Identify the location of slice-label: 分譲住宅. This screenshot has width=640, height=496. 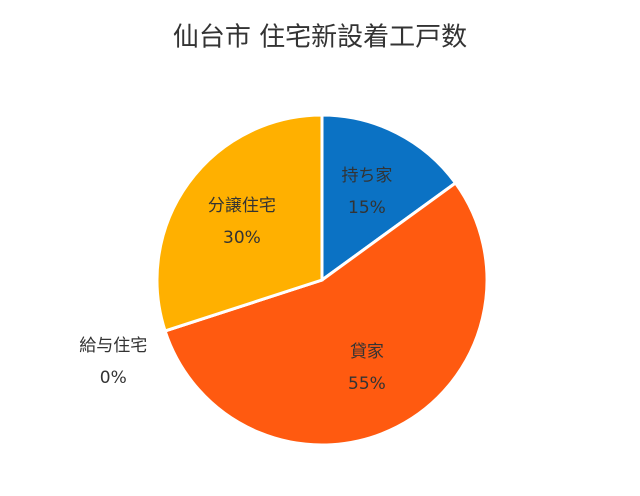
(242, 206).